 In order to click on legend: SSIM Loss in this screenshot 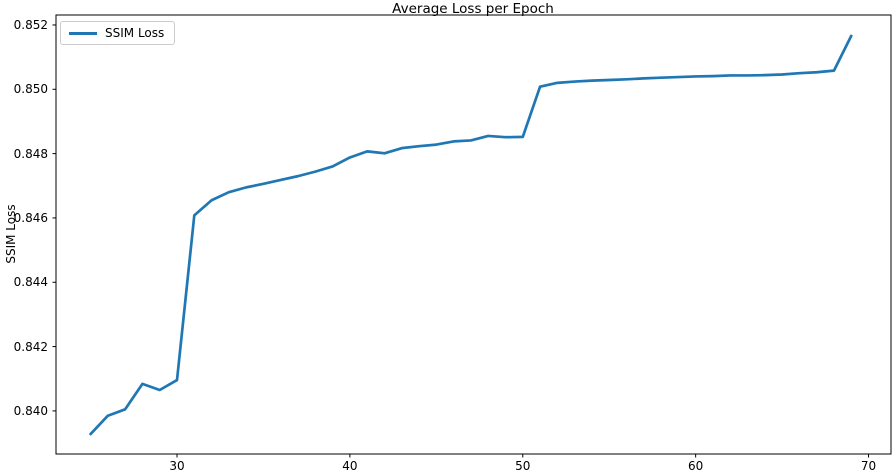, I will do `click(118, 33)`.